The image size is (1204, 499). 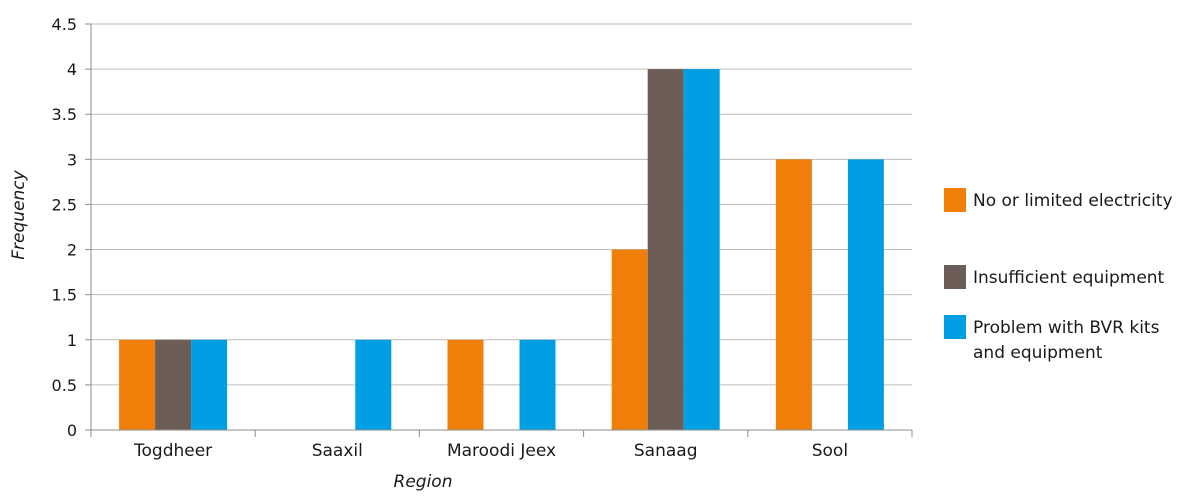 What do you see at coordinates (64, 204) in the screenshot?
I see `y-tick-label: 2.5` at bounding box center [64, 204].